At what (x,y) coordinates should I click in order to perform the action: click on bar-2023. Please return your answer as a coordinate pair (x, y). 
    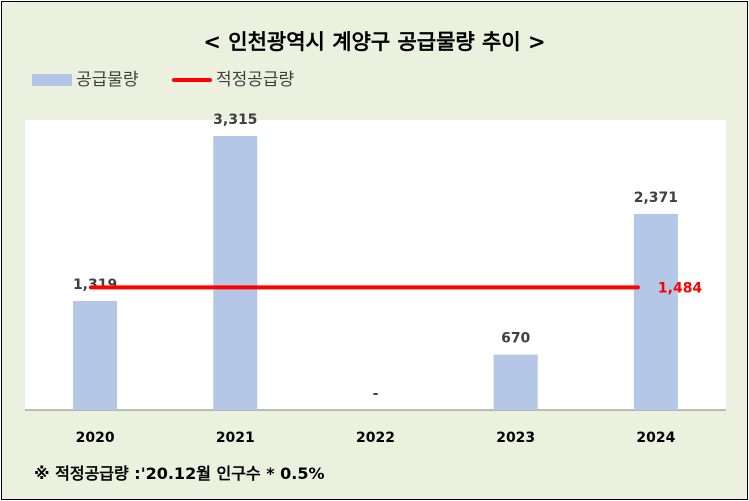
    Looking at the image, I should click on (515, 382).